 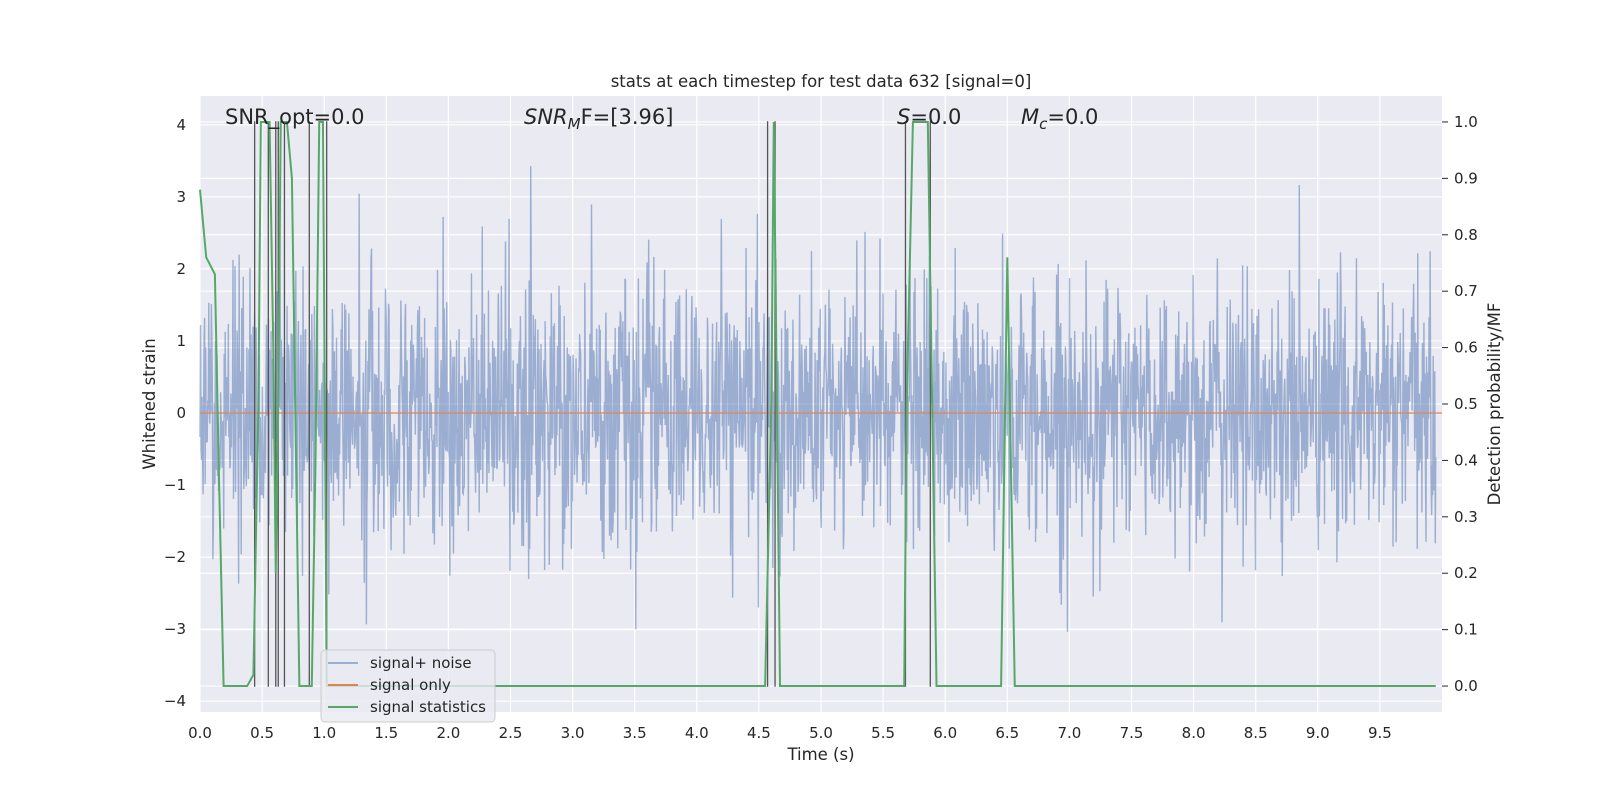 I want to click on x-tick-label: 3.5, so click(x=635, y=733).